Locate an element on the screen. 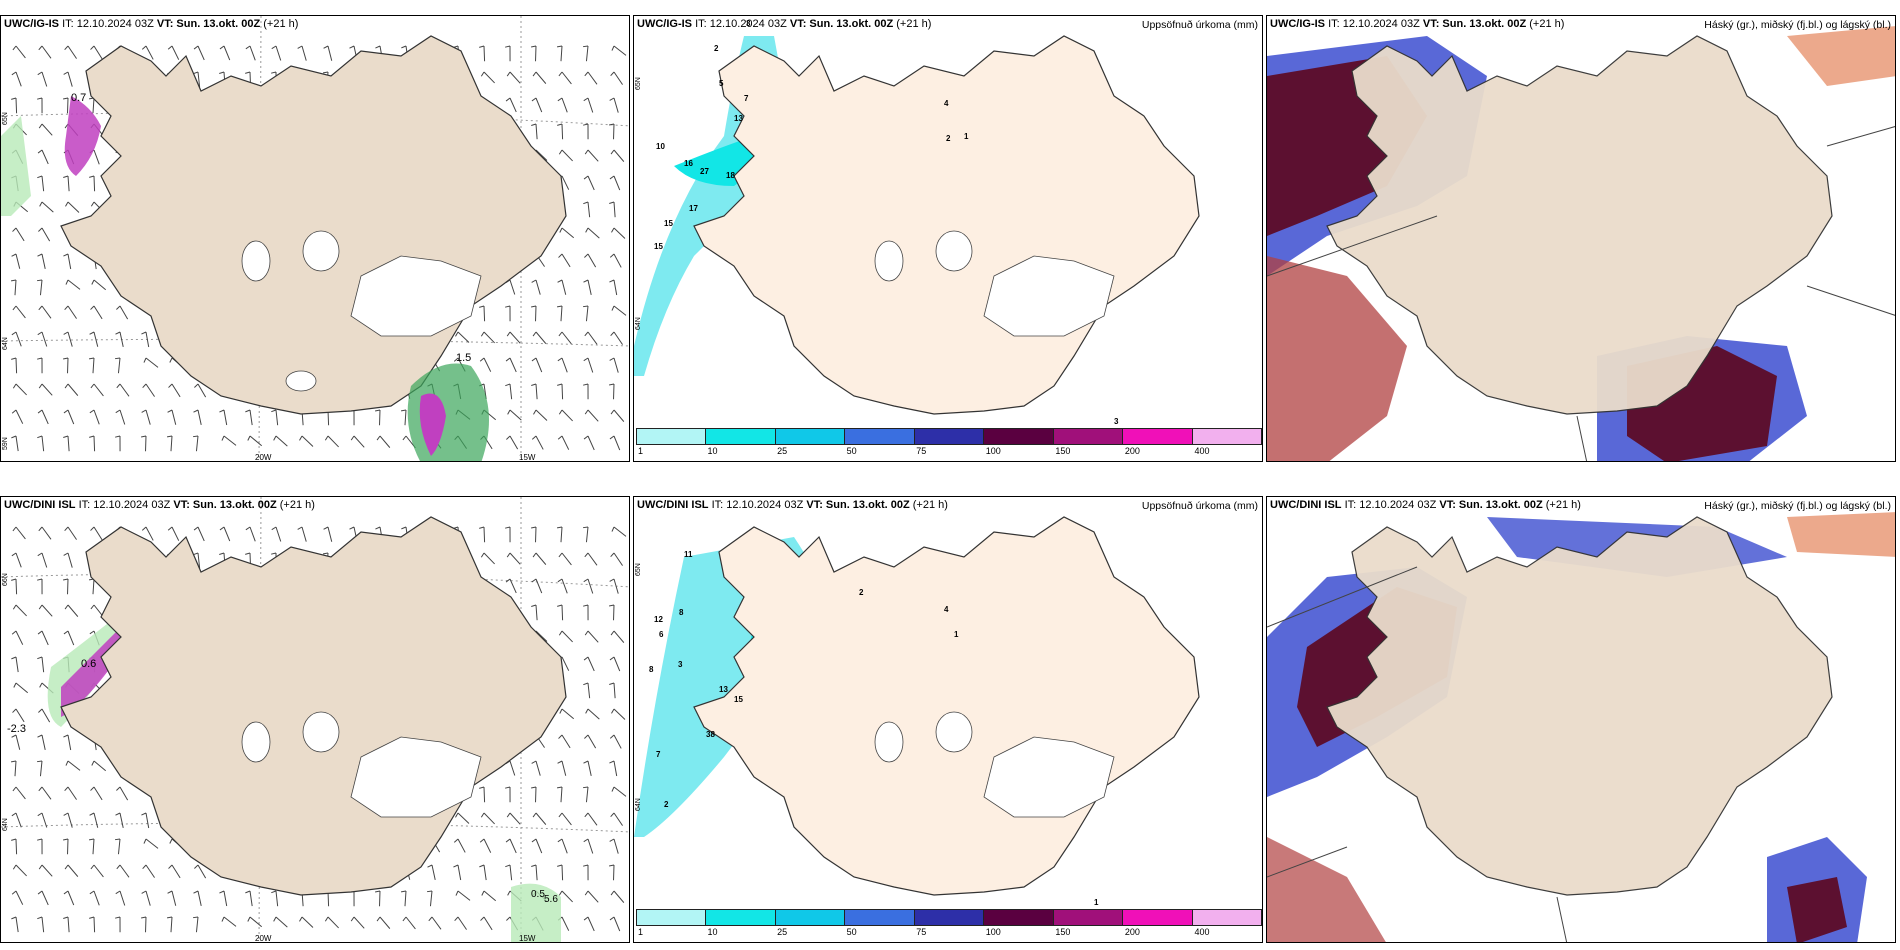  svg-text: 1 is located at coordinates (1096, 902).